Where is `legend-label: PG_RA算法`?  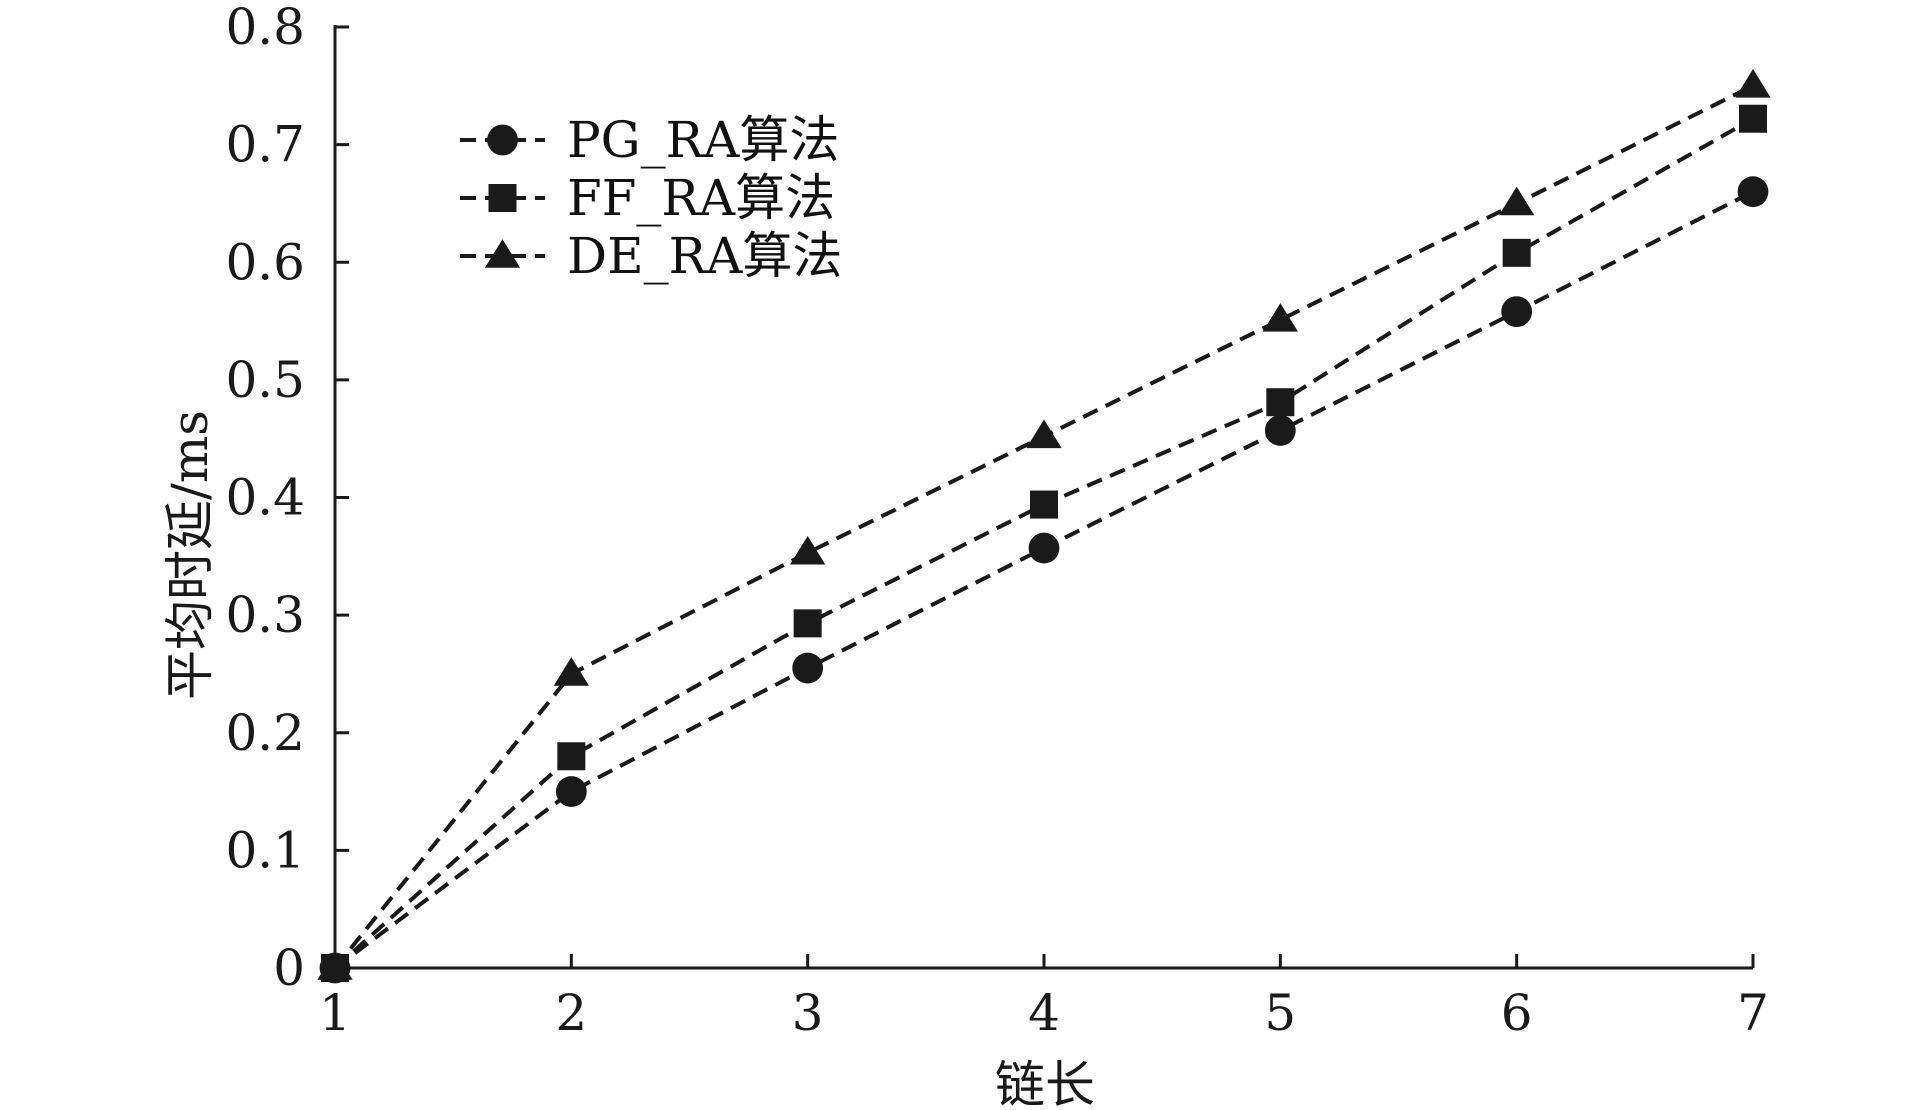 legend-label: PG_RA算法 is located at coordinates (703, 140).